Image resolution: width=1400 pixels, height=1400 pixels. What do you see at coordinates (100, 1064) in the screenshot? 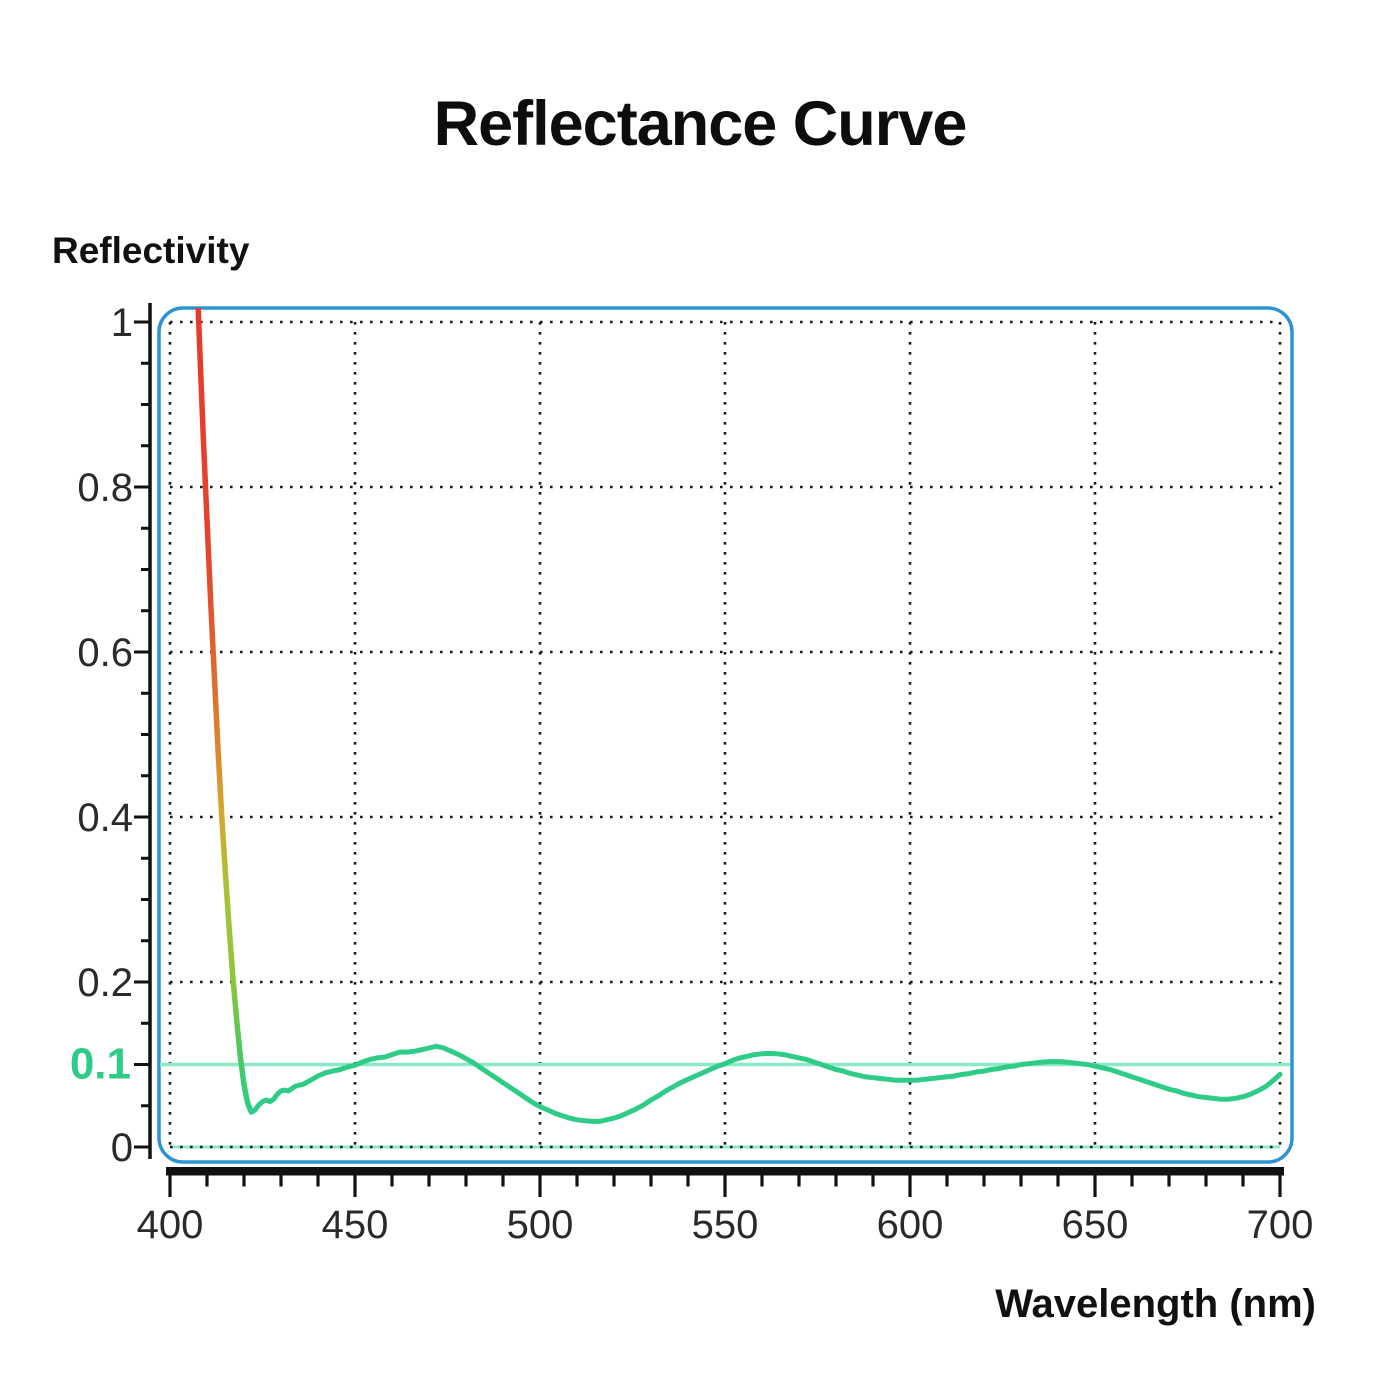
I see `threshold-tick-label: 0.1` at bounding box center [100, 1064].